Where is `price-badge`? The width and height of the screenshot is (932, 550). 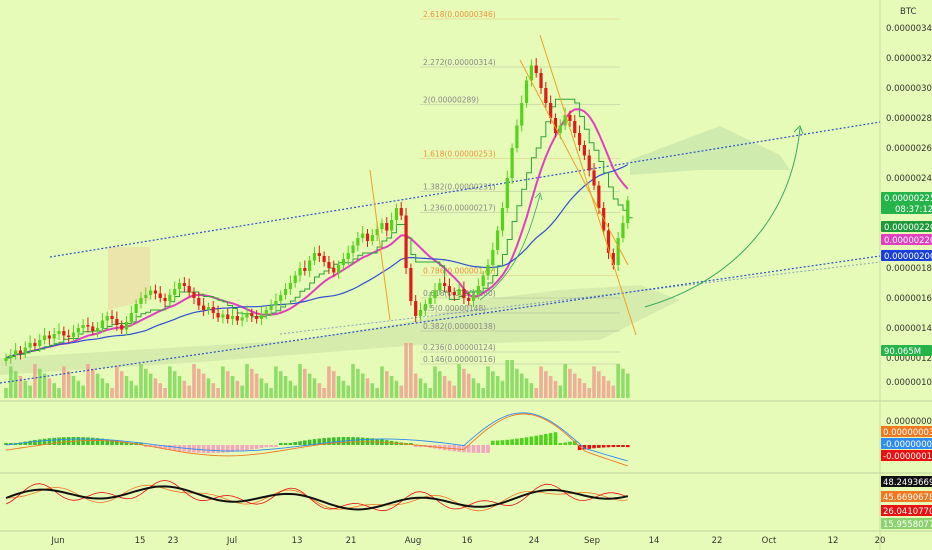 price-badge is located at coordinates (906, 350).